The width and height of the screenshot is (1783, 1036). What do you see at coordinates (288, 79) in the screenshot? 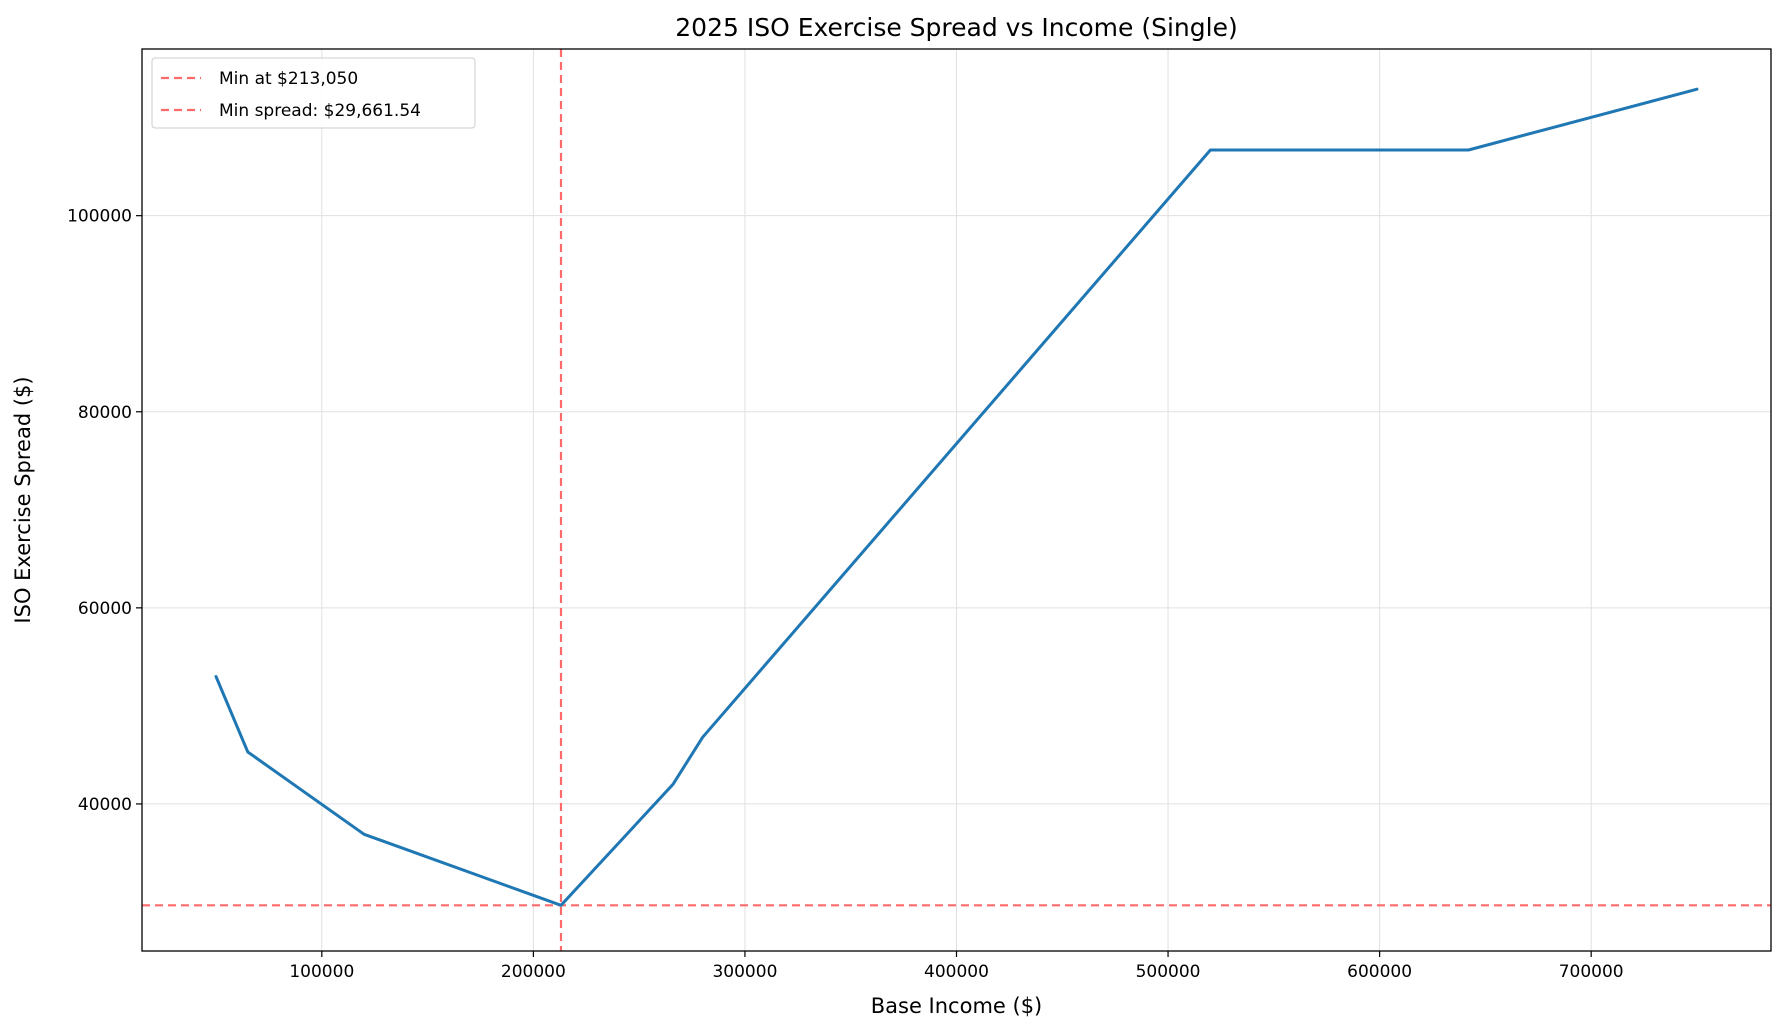
I see `legend-label-min-income: Min at $213,050` at bounding box center [288, 79].